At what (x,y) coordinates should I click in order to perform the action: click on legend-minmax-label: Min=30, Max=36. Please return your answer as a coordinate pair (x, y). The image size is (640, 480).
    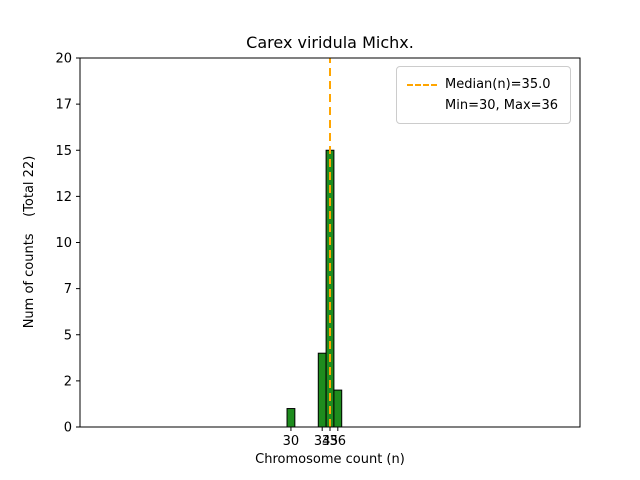
    Looking at the image, I should click on (502, 105).